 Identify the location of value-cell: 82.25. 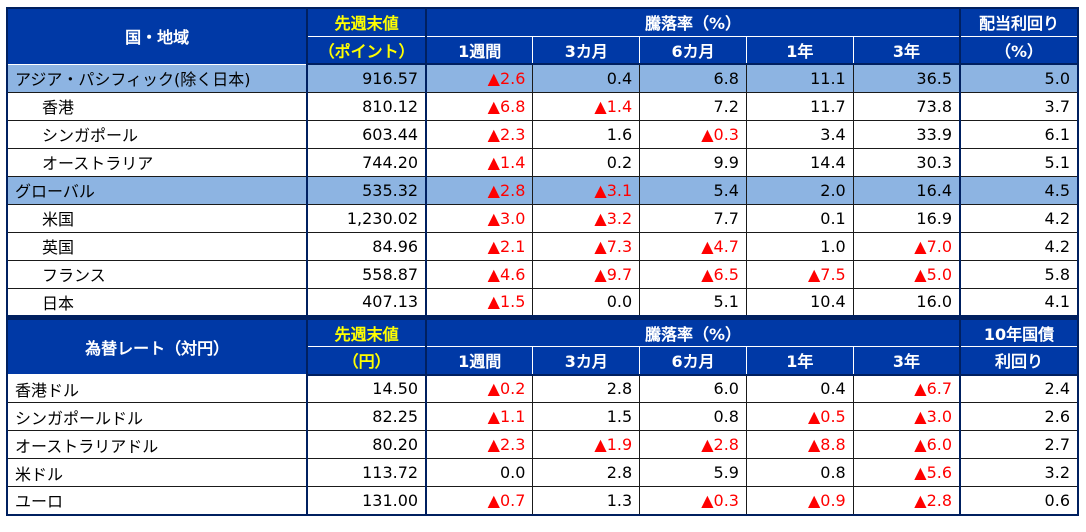
(367, 416).